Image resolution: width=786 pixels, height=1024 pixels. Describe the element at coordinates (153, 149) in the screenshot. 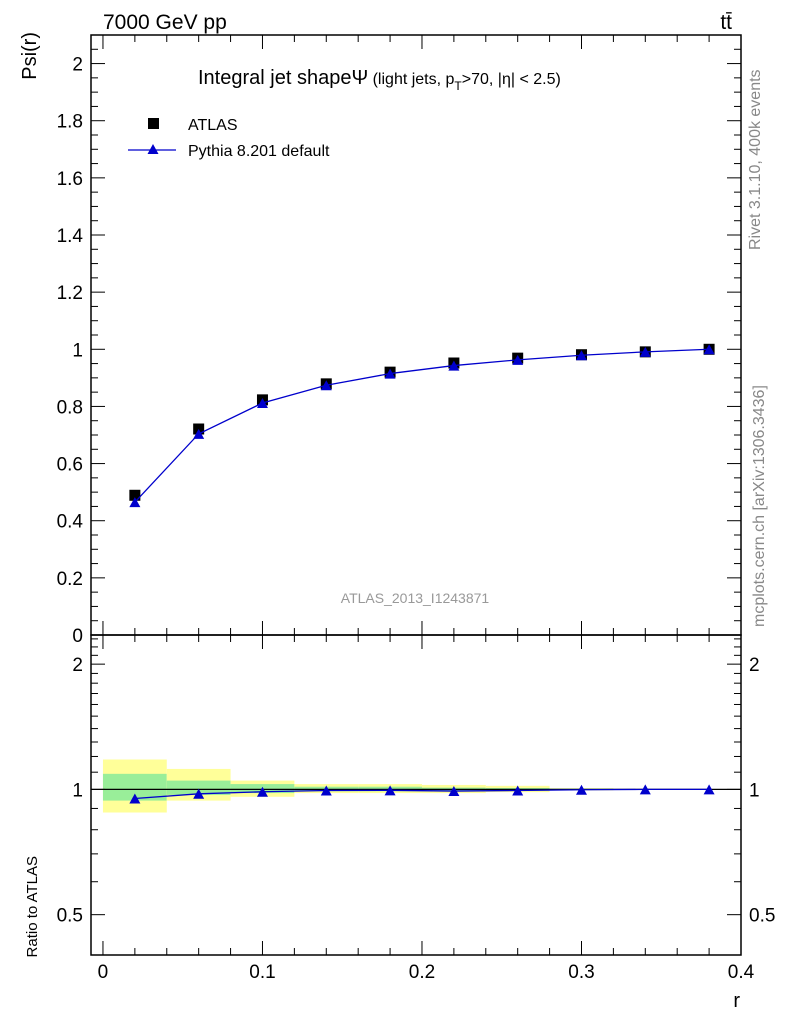

I see `legend-marker-pythia` at that location.